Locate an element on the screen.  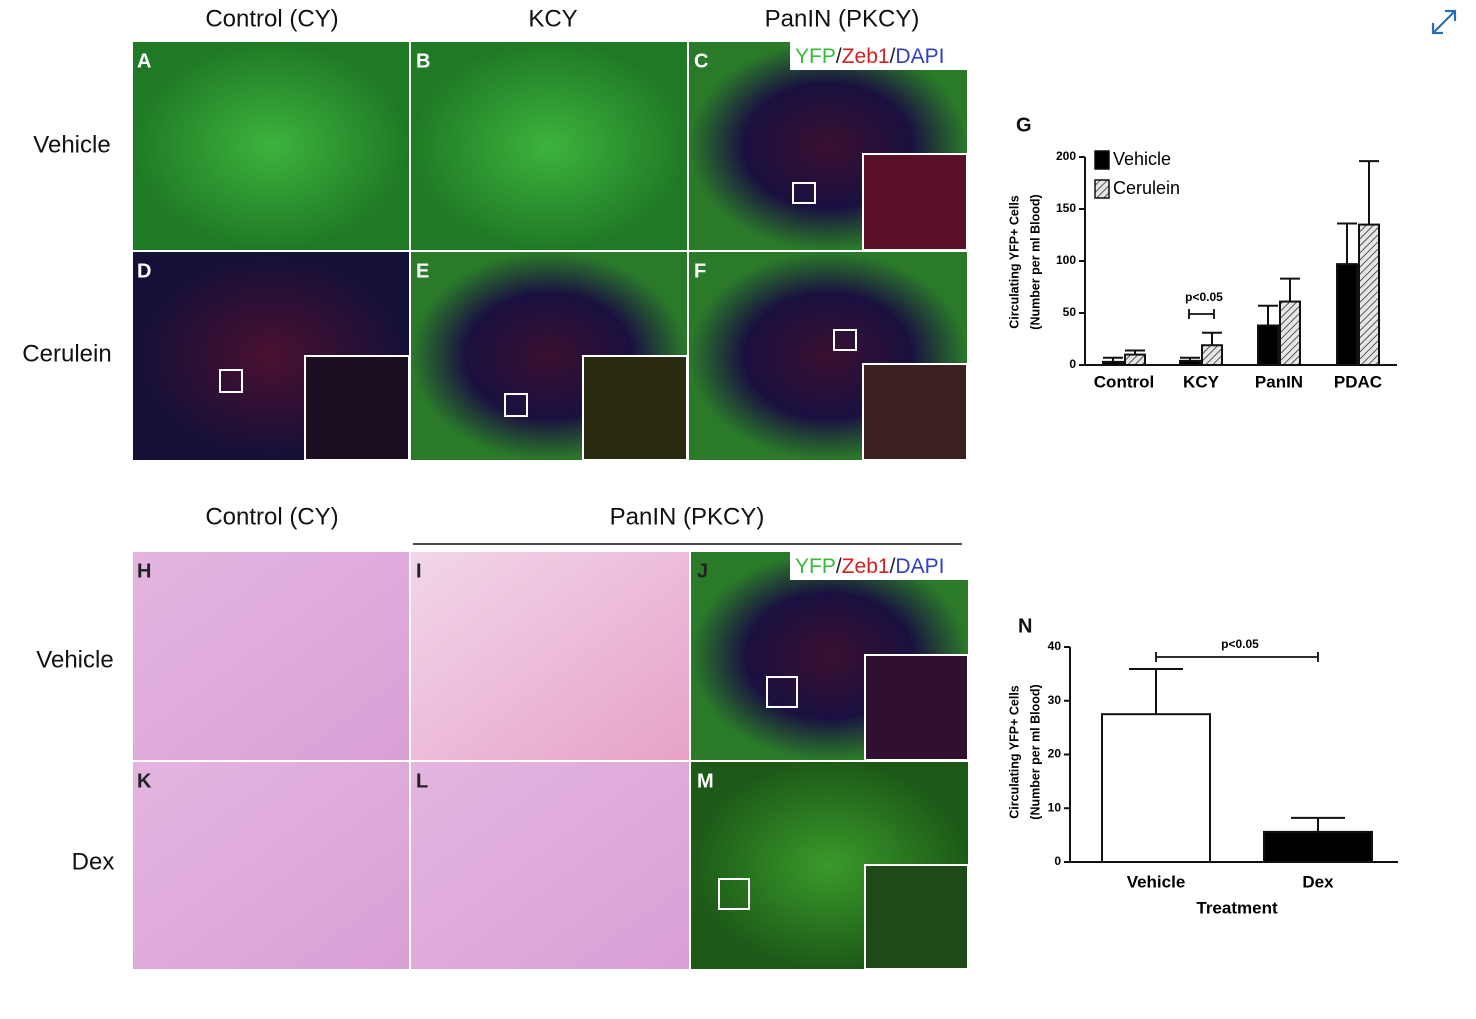
y-tick-label: 40 is located at coordinates (1055, 646).